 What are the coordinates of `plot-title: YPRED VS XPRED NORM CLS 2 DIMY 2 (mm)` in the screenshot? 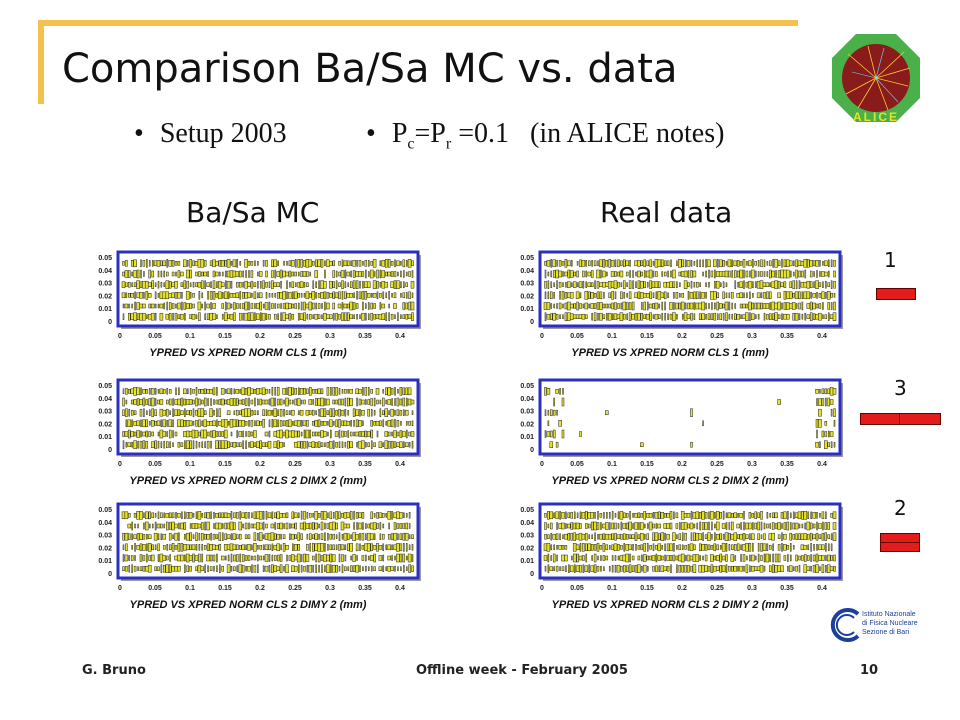 It's located at (248, 605).